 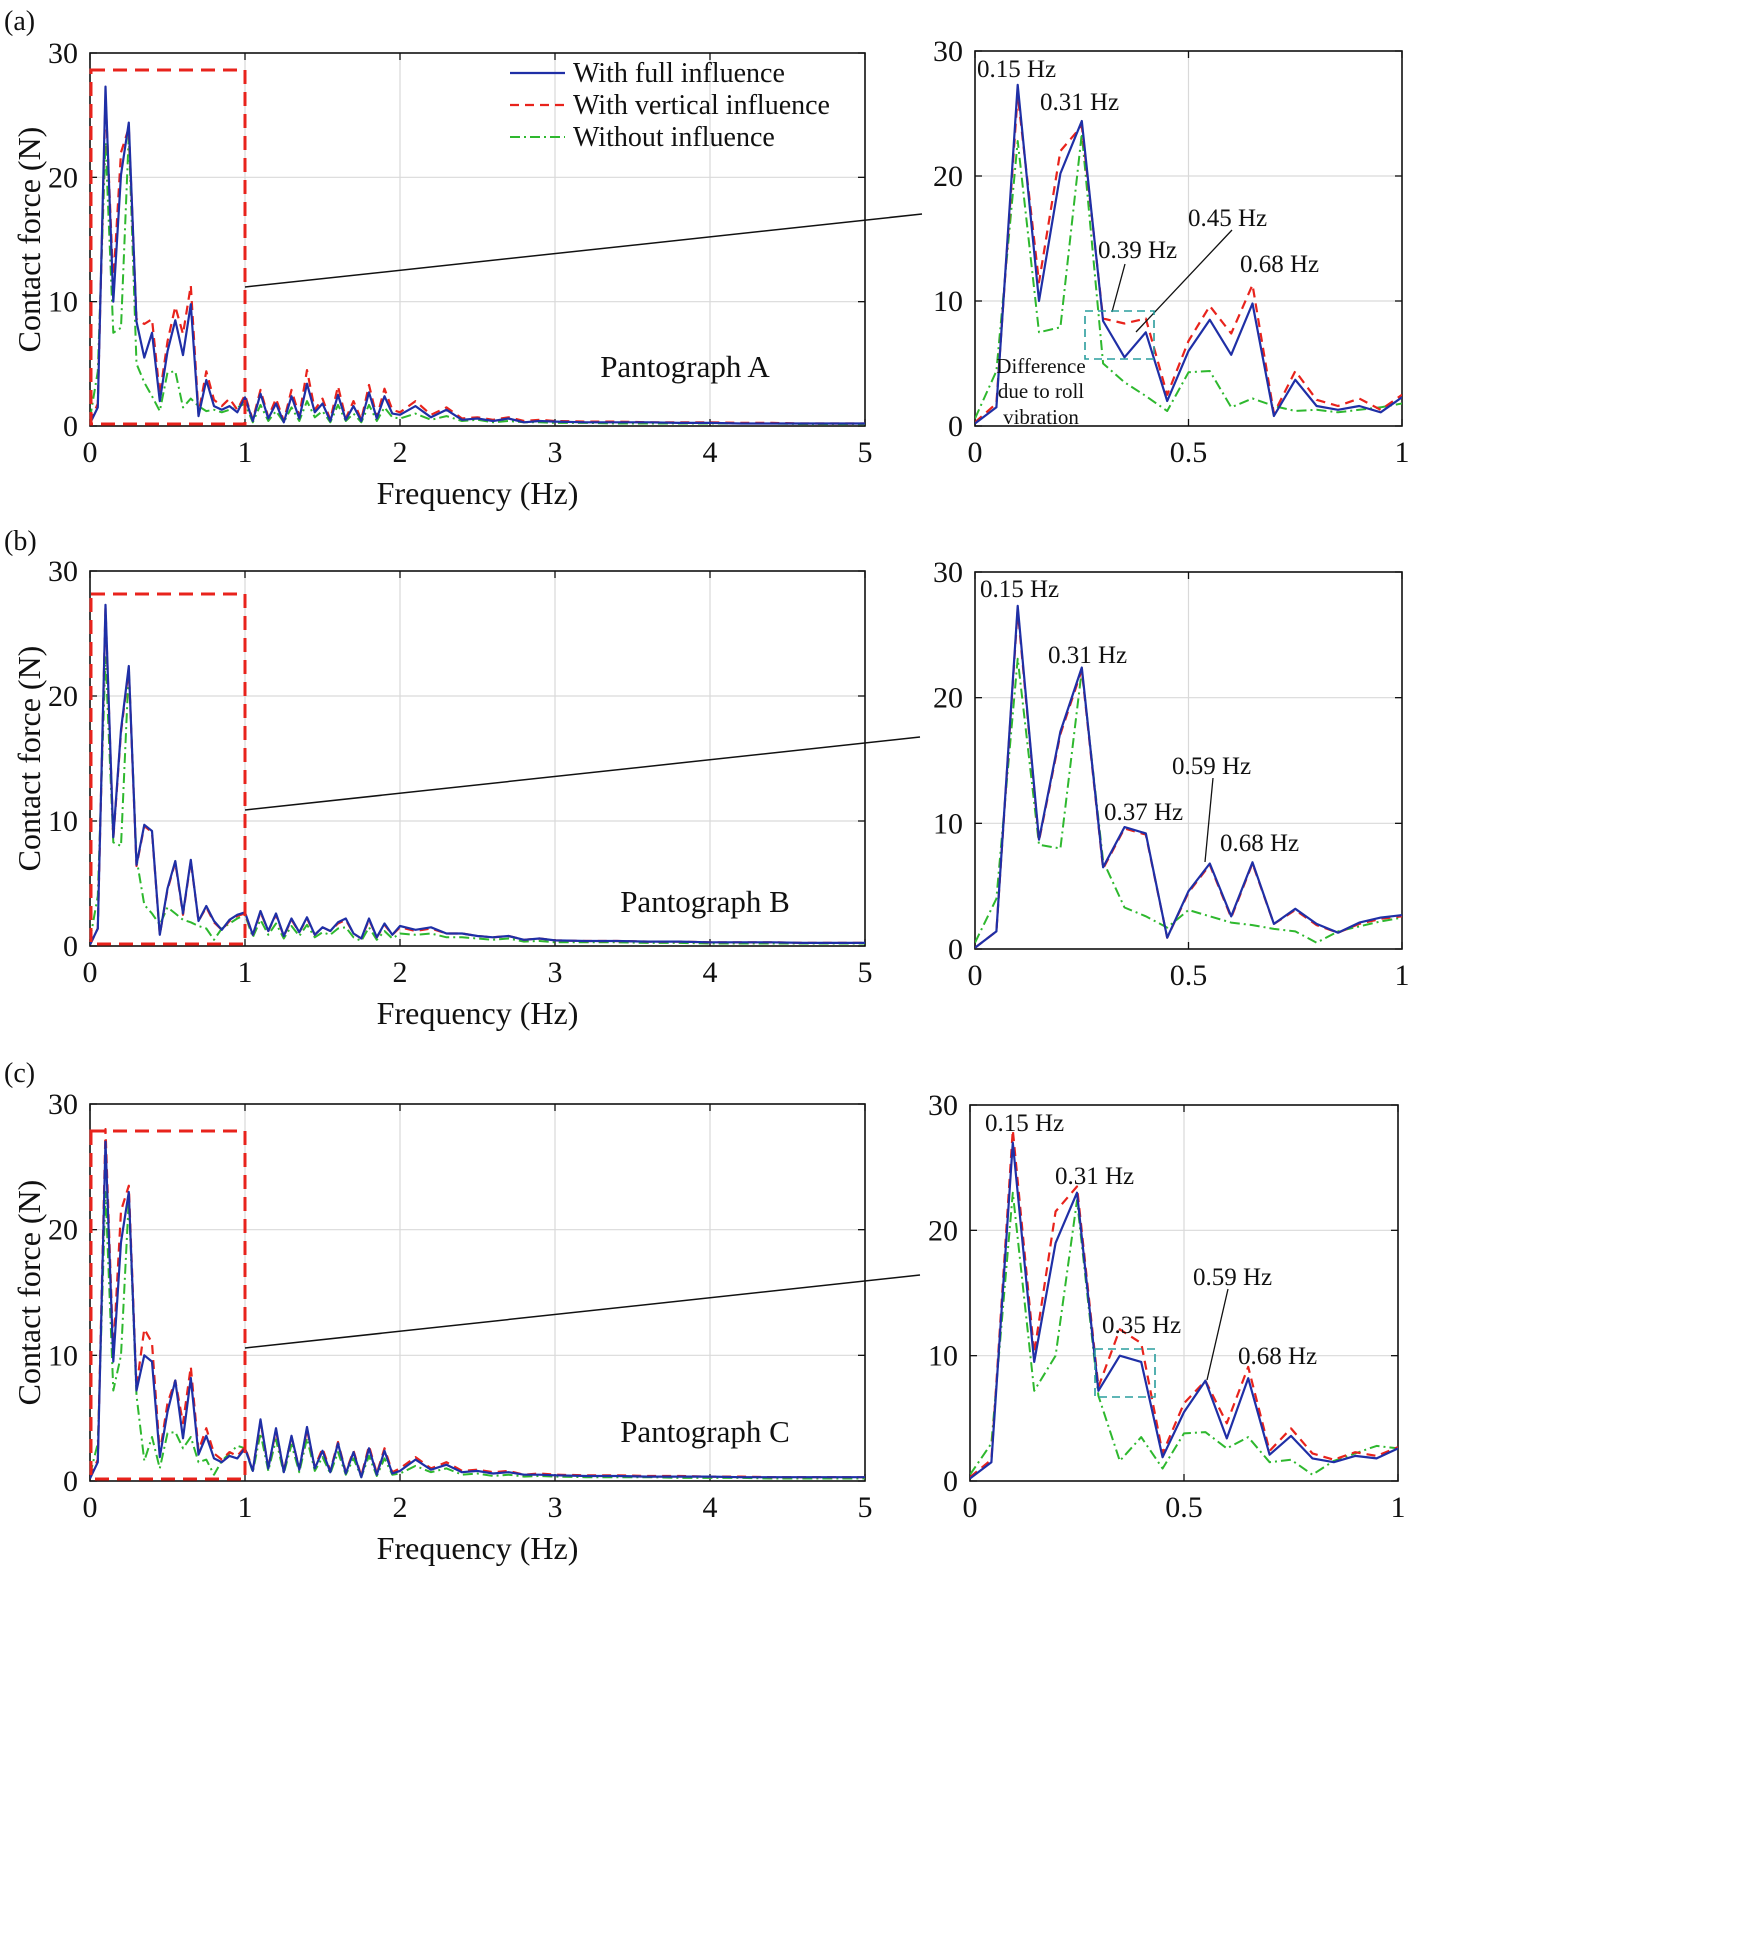 What do you see at coordinates (1041, 391) in the screenshot?
I see `difference-note: due to roll` at bounding box center [1041, 391].